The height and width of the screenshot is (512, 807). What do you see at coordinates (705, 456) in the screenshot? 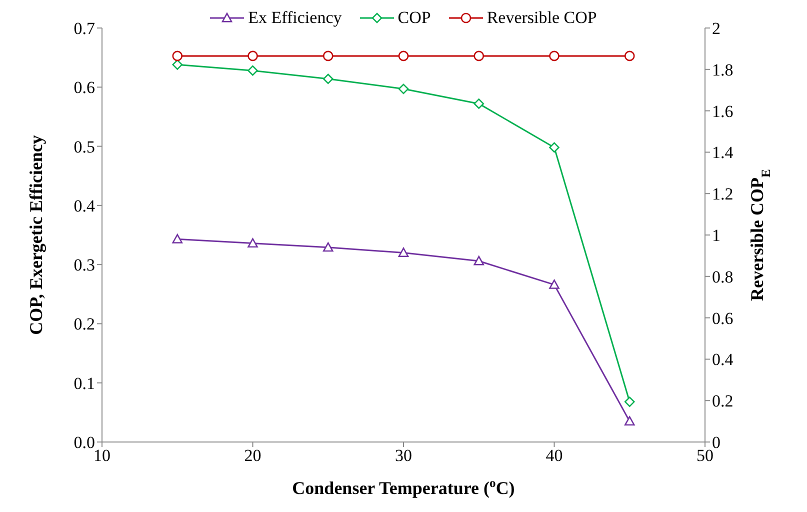
I see `x-tick-label: 50` at bounding box center [705, 456].